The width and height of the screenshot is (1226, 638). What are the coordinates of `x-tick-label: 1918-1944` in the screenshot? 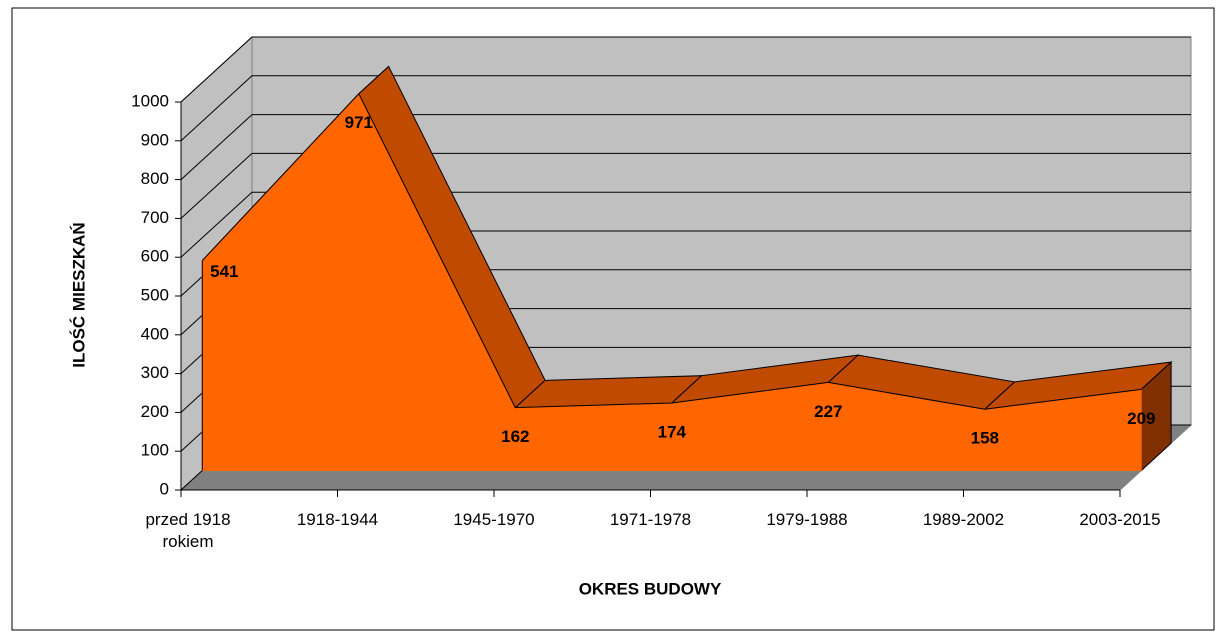 It's located at (337, 519).